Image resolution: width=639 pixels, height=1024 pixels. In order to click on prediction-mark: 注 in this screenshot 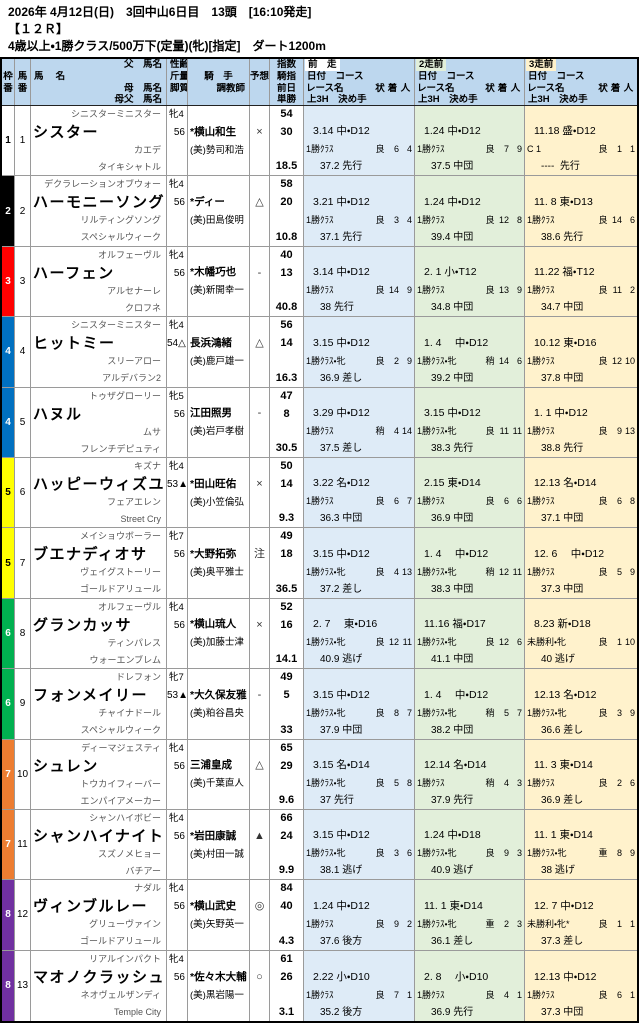, I will do `click(259, 554)`.